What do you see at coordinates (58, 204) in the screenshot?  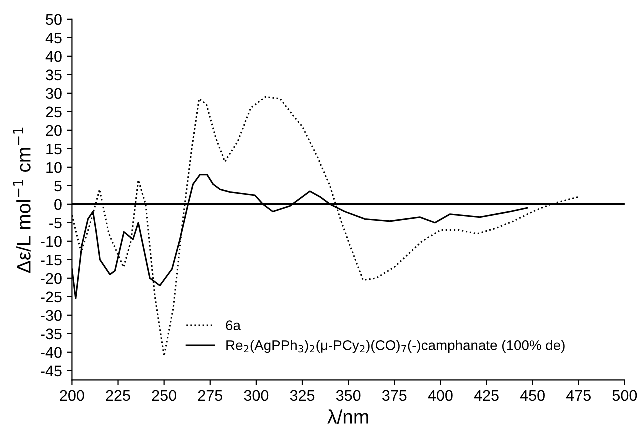 I see `y-tick-label: 0` at bounding box center [58, 204].